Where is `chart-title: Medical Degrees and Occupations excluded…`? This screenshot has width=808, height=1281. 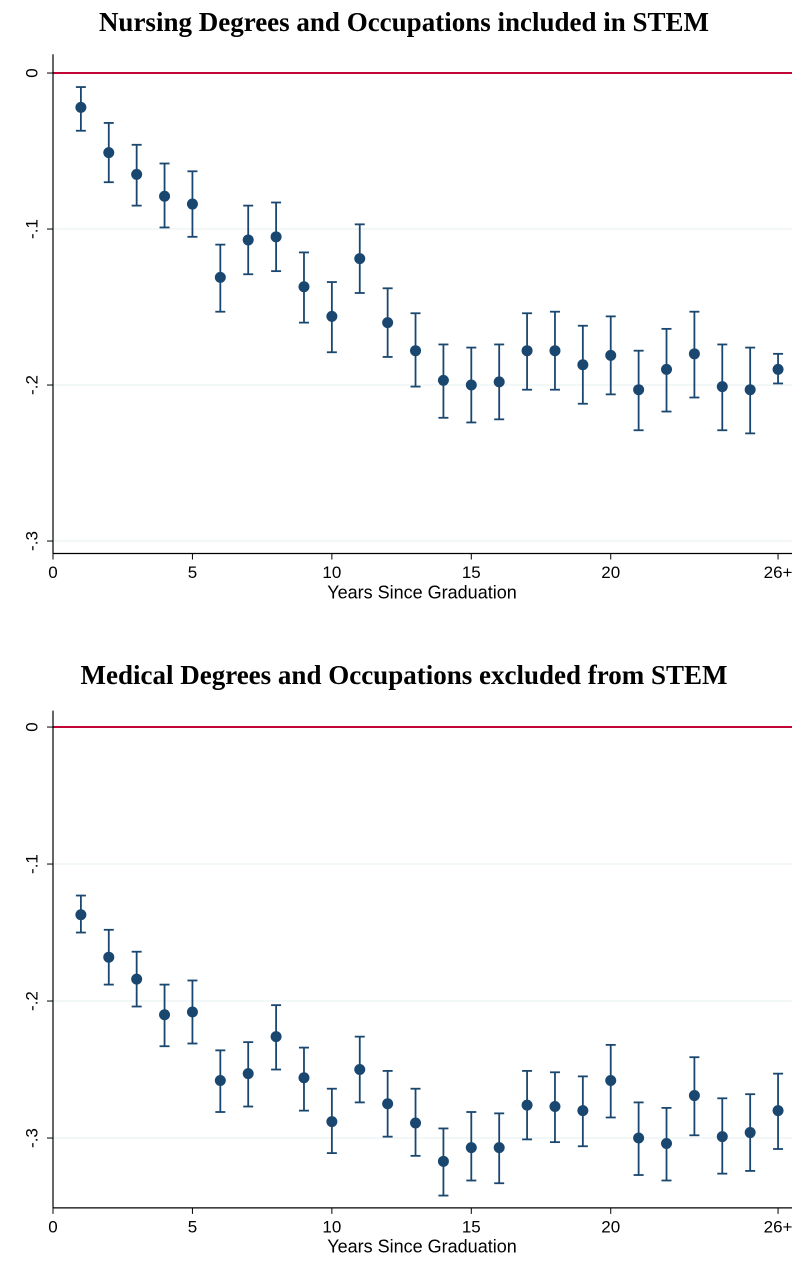 chart-title: Medical Degrees and Occupations excluded… is located at coordinates (404, 675).